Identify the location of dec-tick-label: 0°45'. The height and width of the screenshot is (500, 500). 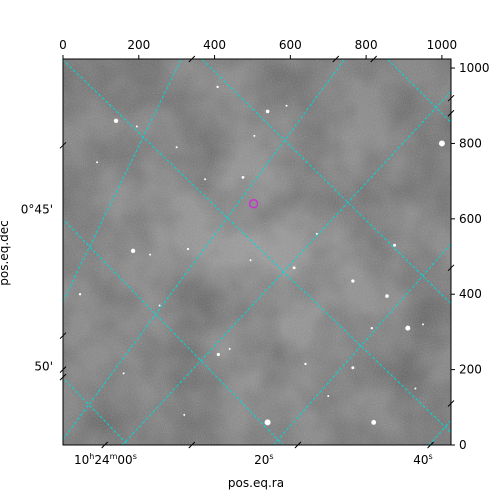
(37, 209).